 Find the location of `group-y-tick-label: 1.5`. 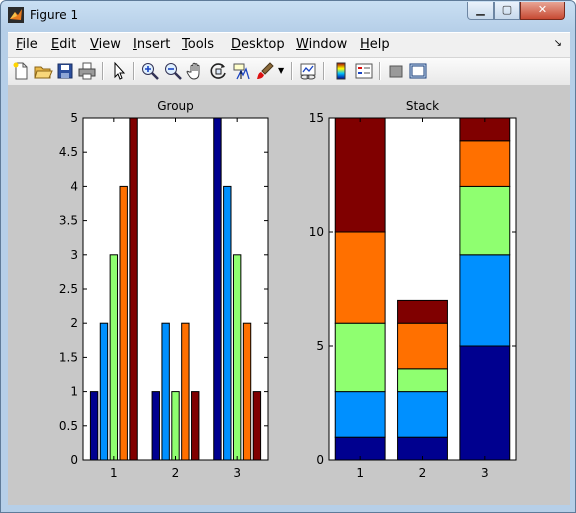

group-y-tick-label: 1.5 is located at coordinates (68, 357).